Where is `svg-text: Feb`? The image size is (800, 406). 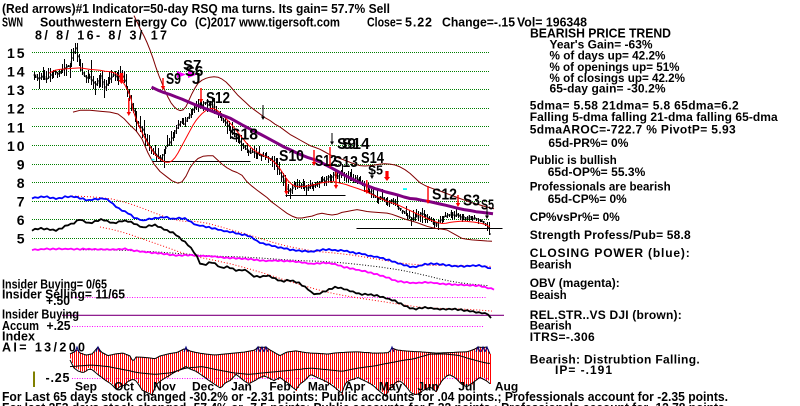 svg-text: Feb is located at coordinates (279, 387).